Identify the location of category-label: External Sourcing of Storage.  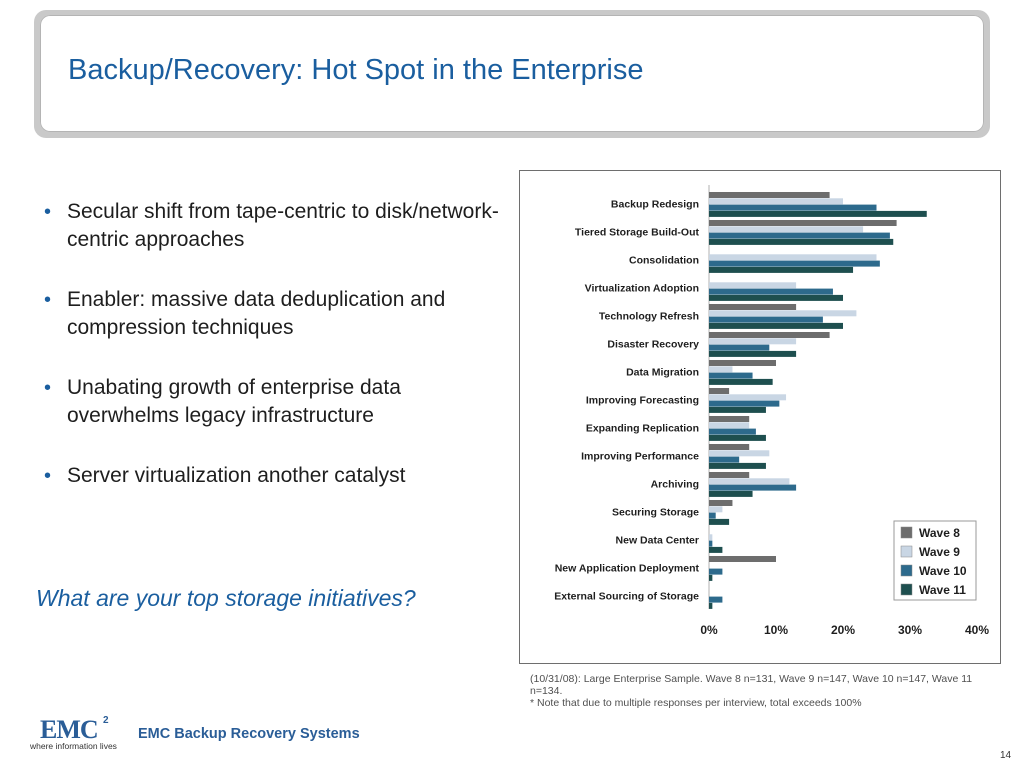
(626, 597).